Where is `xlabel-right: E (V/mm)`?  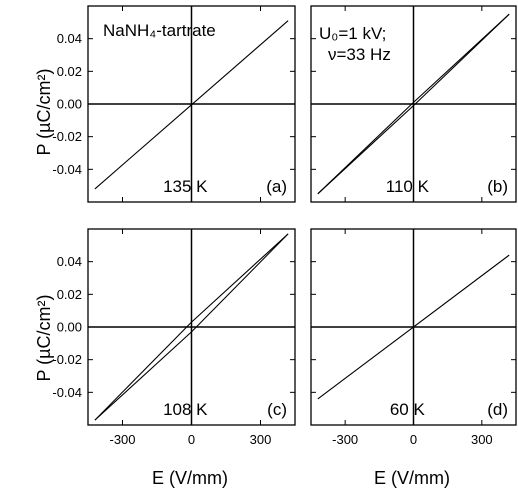 xlabel-right: E (V/mm) is located at coordinates (412, 478).